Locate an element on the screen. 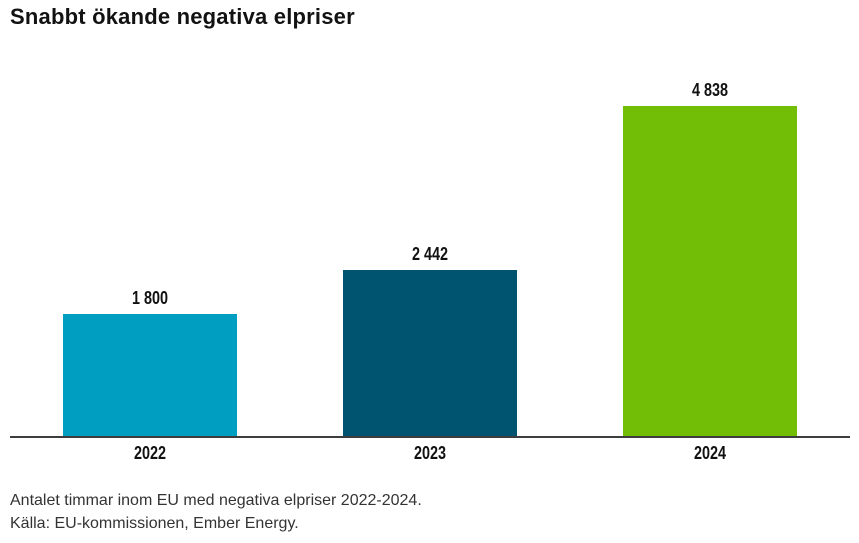 This screenshot has height=543, width=859. bar-value-label-2023: 2 442 is located at coordinates (430, 254).